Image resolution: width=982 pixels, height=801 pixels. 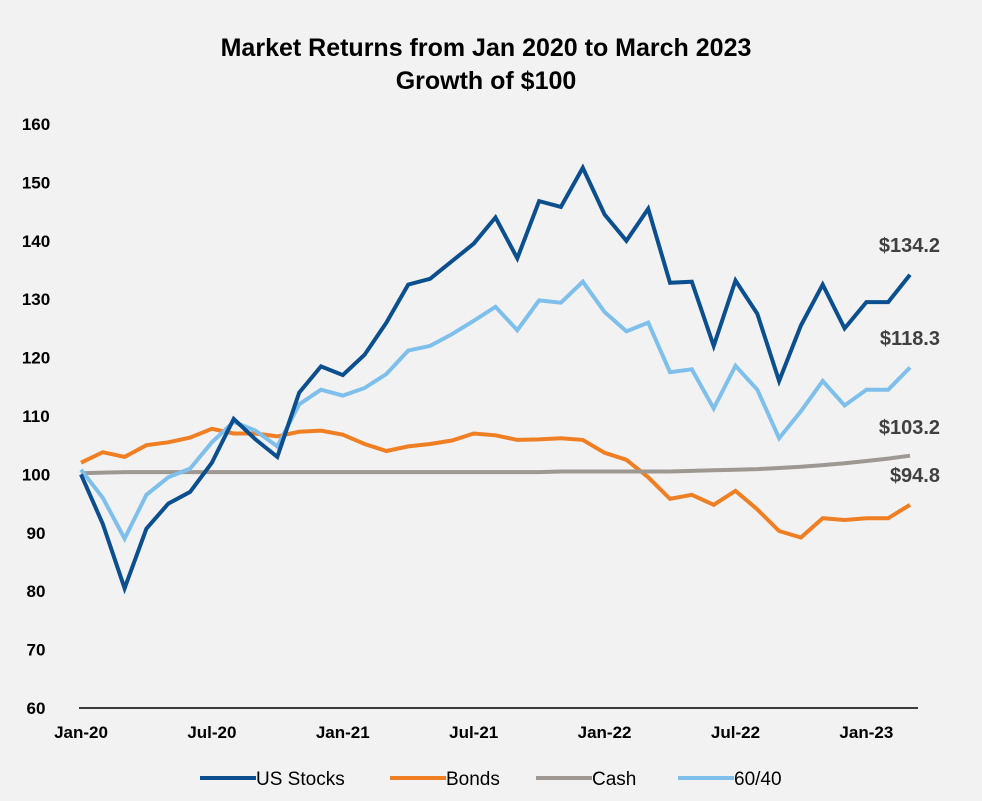 I want to click on end-label-60-40: $118.3, so click(x=910, y=339).